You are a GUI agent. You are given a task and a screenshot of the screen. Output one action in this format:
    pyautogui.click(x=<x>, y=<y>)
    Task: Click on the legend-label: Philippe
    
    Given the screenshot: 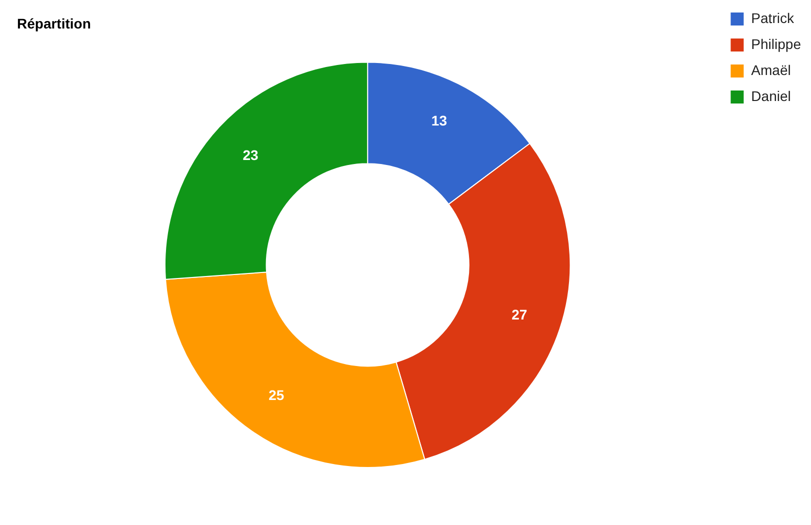 What is the action you would take?
    pyautogui.click(x=776, y=44)
    